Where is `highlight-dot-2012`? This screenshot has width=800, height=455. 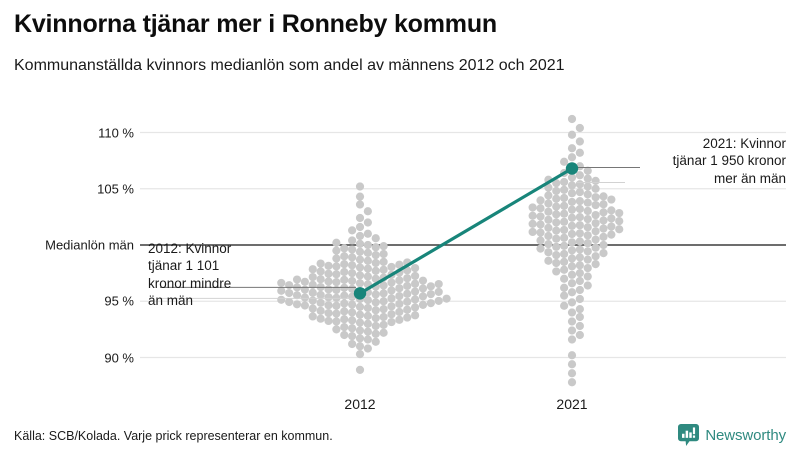
highlight-dot-2012 is located at coordinates (360, 293).